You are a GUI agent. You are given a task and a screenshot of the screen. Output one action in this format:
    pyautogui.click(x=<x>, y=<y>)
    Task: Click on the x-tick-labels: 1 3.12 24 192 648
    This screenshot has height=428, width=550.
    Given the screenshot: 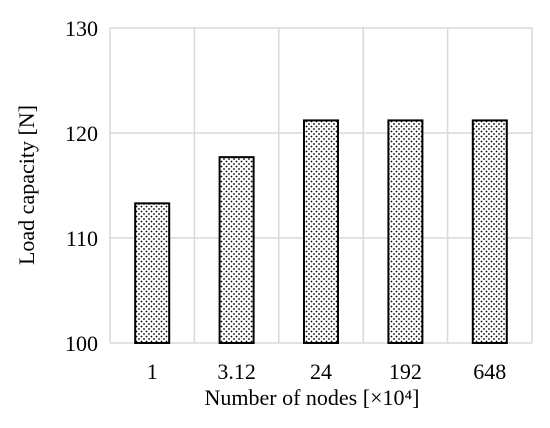 What is the action you would take?
    pyautogui.click(x=327, y=371)
    